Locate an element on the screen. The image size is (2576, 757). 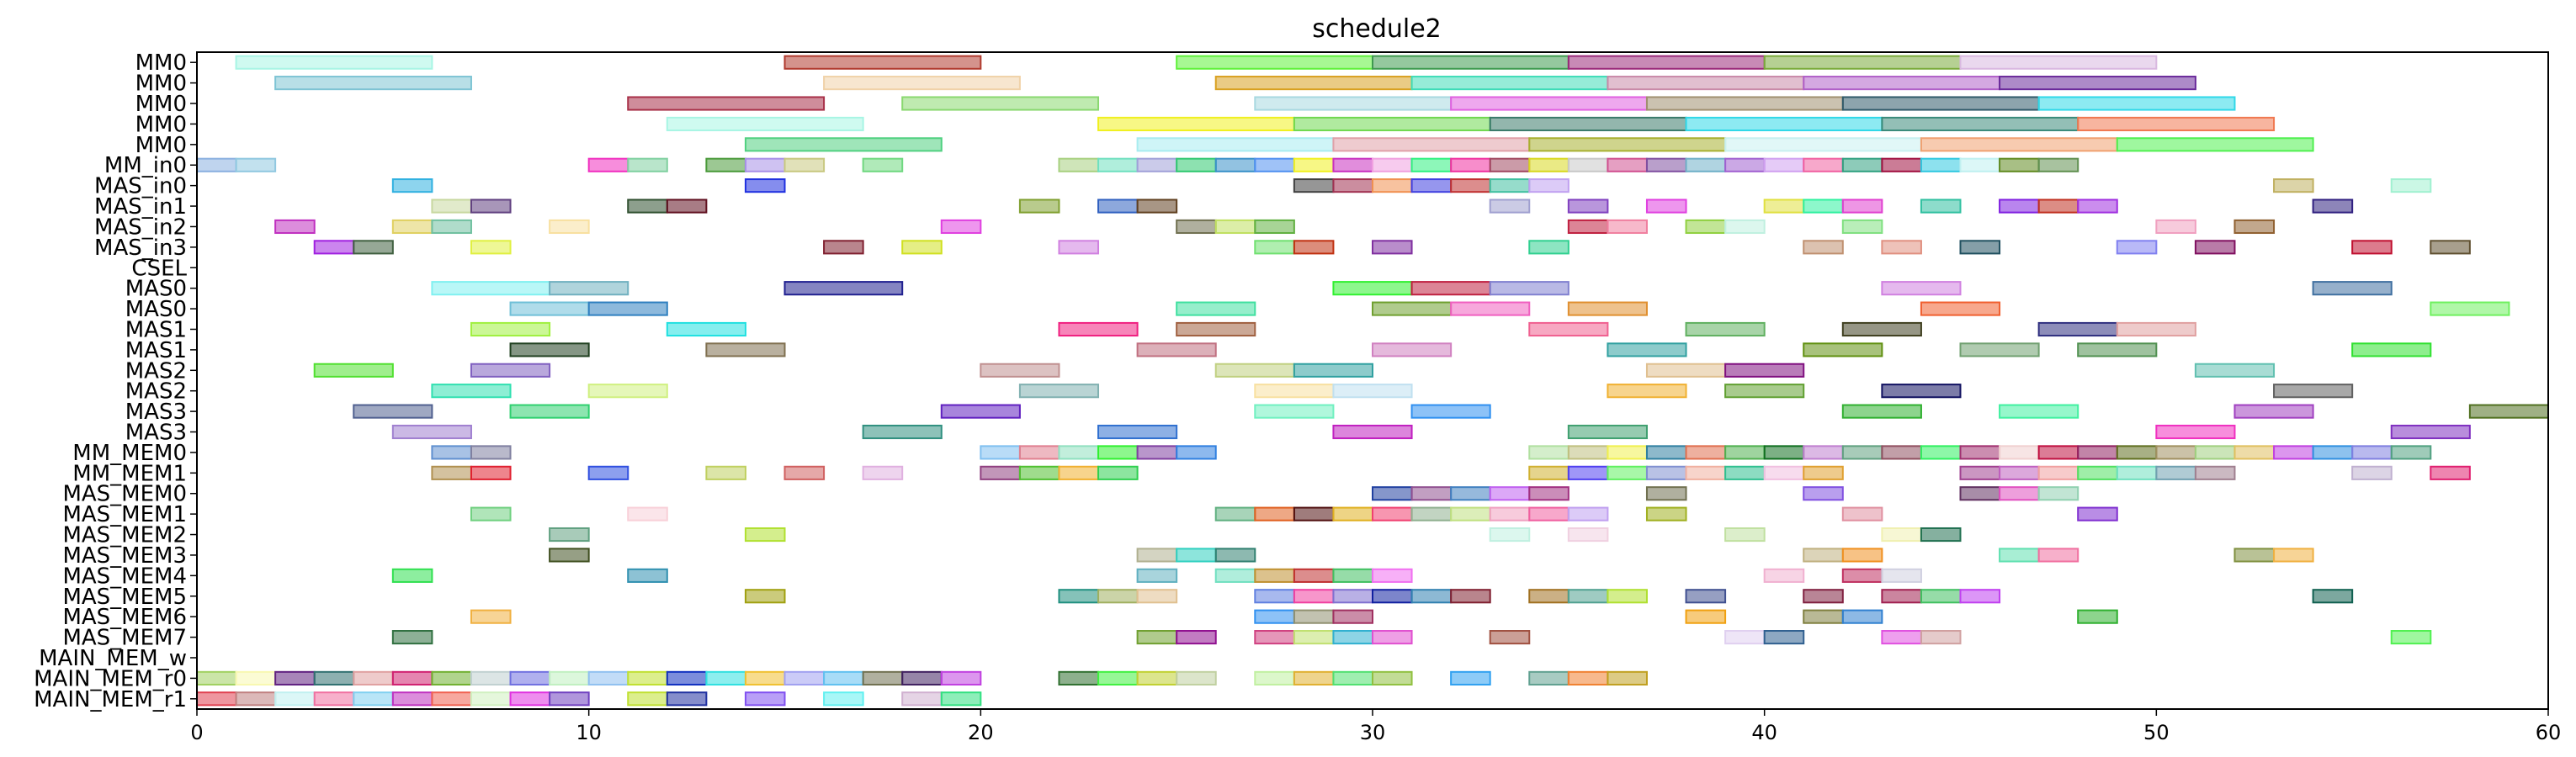
x-axis: 0 10 20 30 40 50 60 is located at coordinates (1376, 726).